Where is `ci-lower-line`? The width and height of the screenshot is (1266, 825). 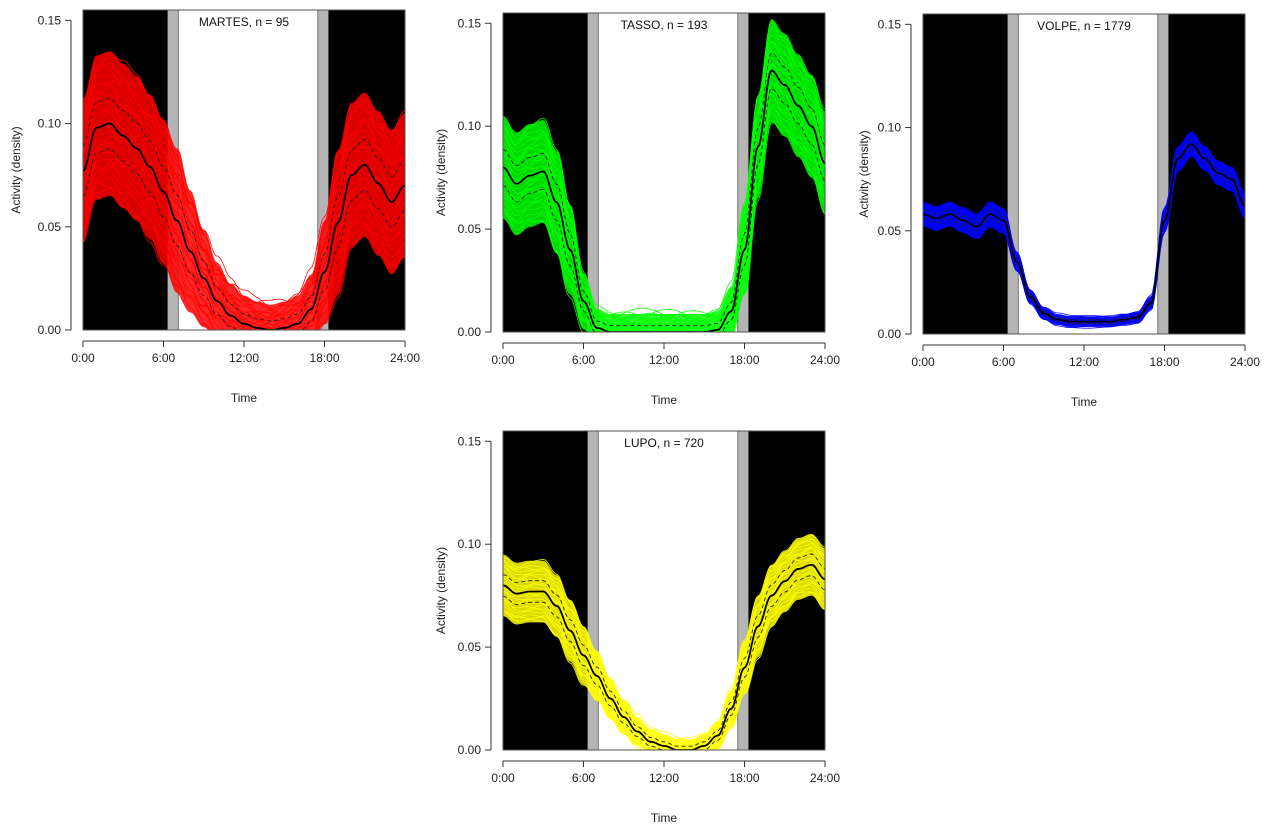 ci-lower-line is located at coordinates (244, 239).